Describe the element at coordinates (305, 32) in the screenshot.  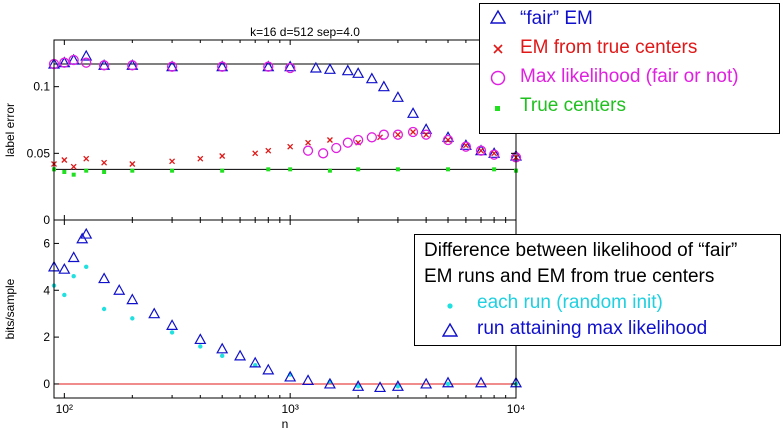
I see `chart-title: k=16 d=512 sep=4.0` at that location.